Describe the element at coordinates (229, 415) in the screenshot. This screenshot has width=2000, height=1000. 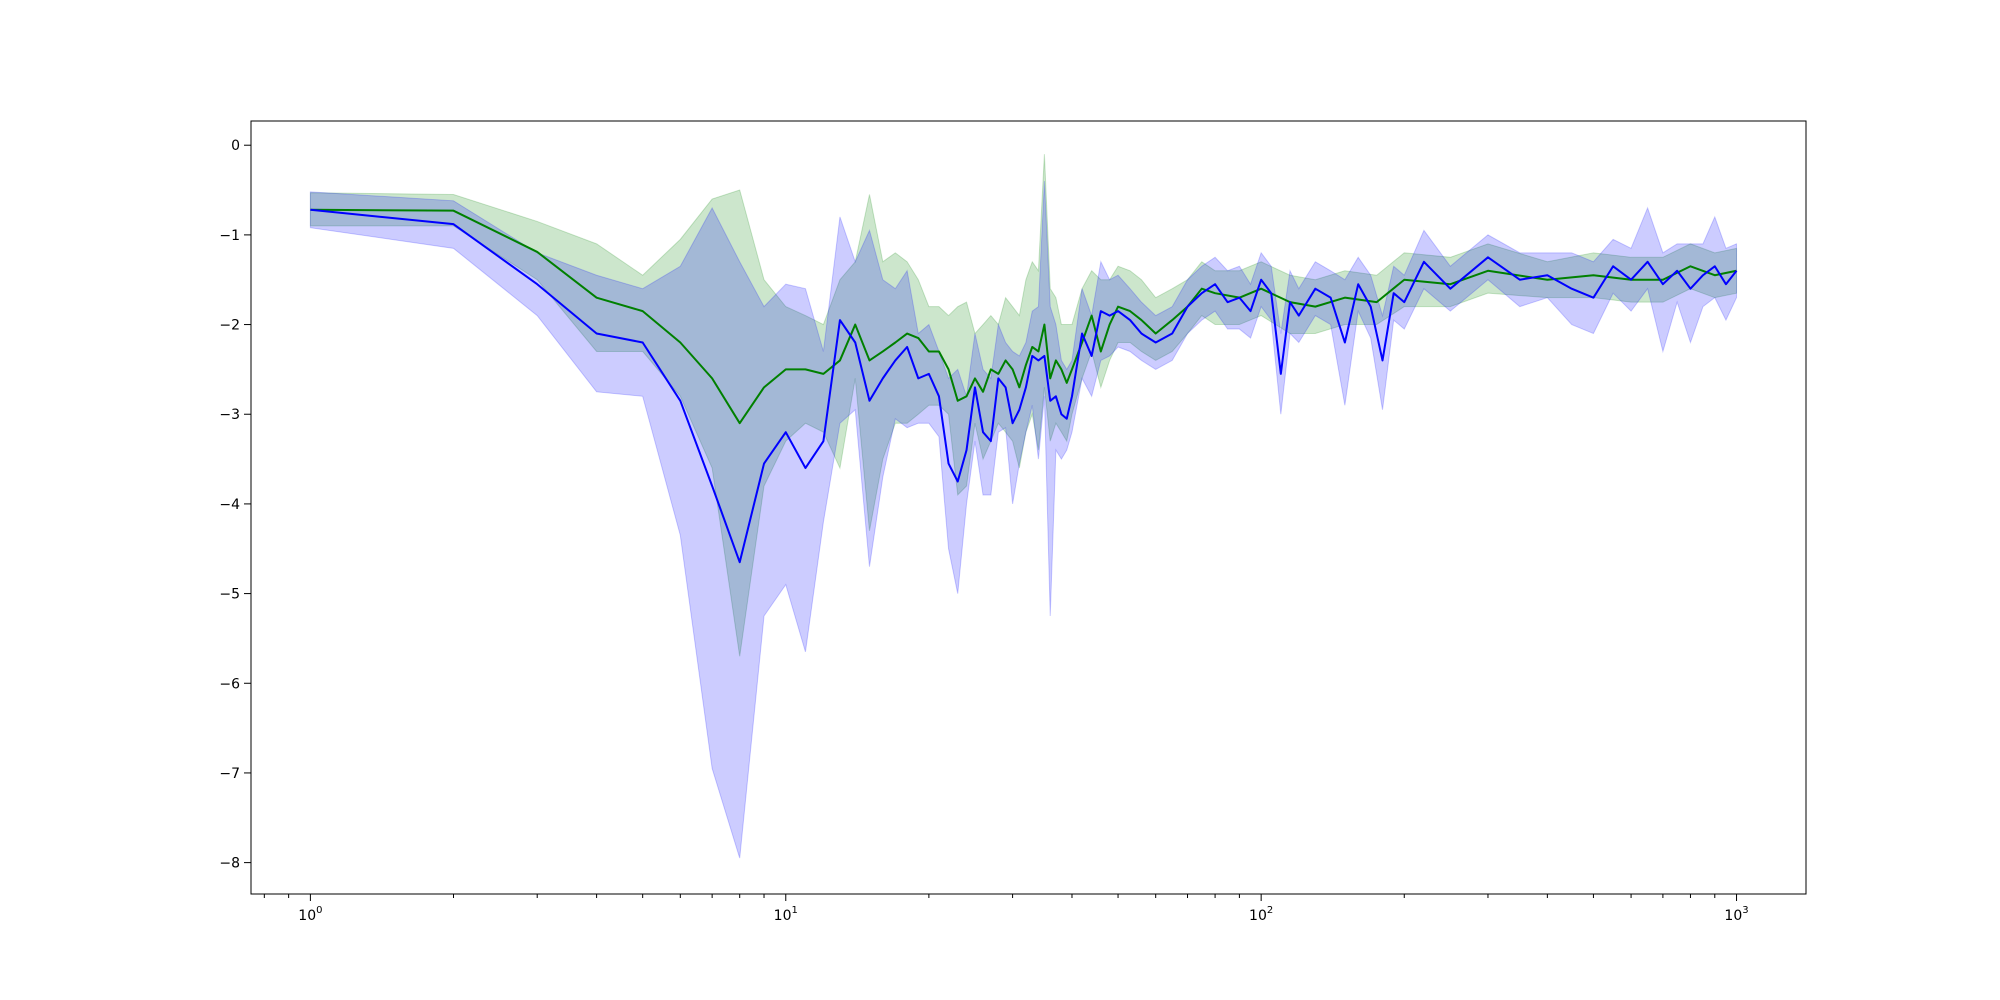
I see `y-tick-label: −3` at that location.